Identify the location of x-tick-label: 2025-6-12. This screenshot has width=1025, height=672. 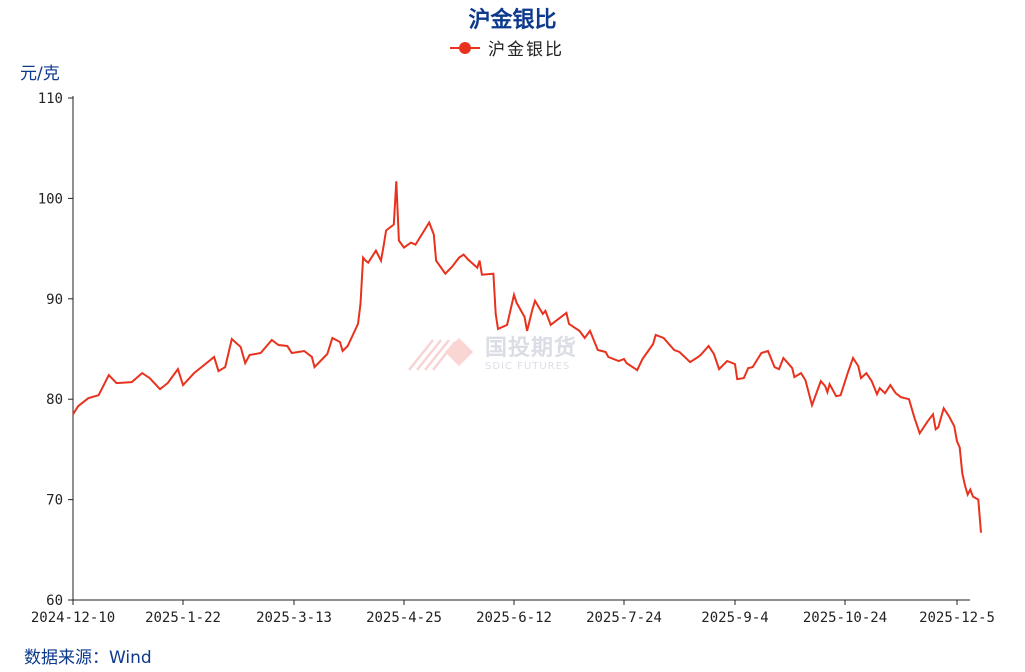
(514, 618).